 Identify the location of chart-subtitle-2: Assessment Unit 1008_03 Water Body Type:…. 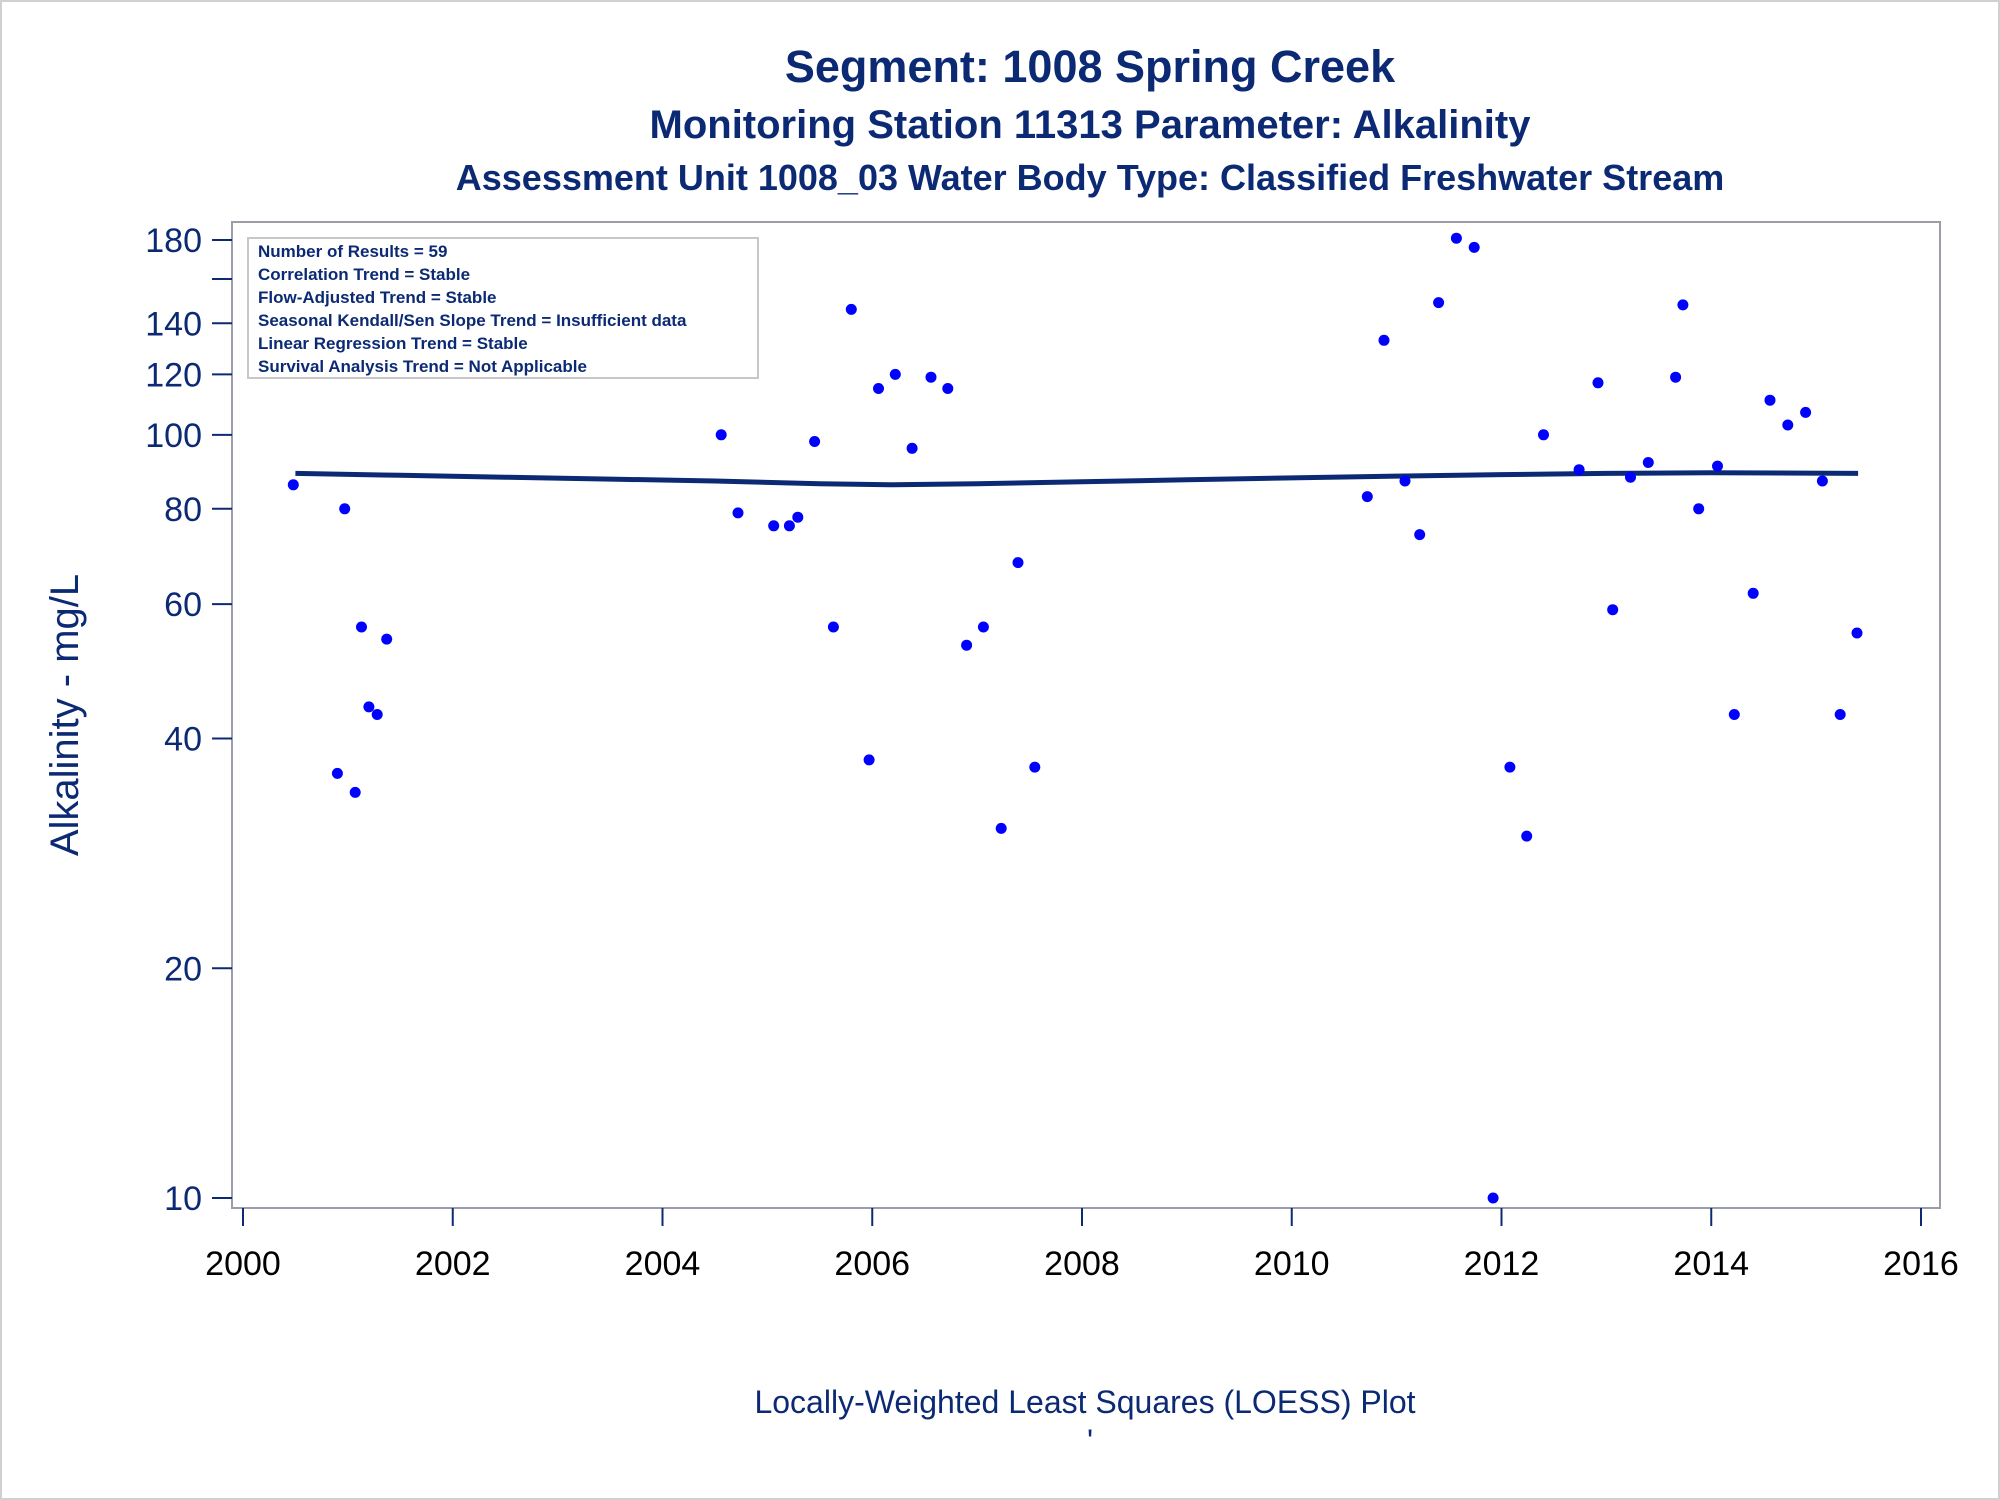
(1090, 177).